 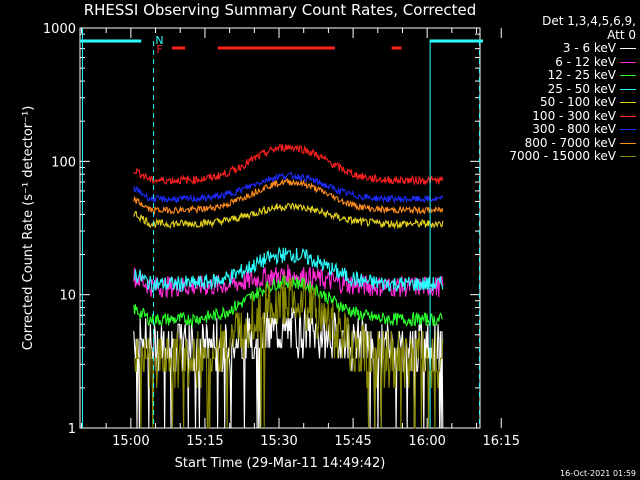 I want to click on legend-item: 300 - 800 keV, so click(x=560, y=129).